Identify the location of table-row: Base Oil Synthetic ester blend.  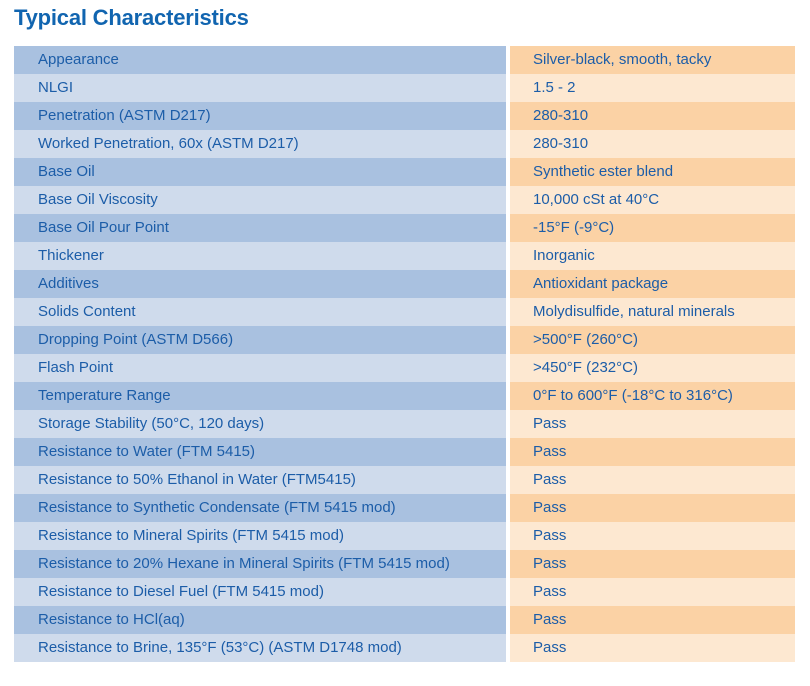
(404, 172).